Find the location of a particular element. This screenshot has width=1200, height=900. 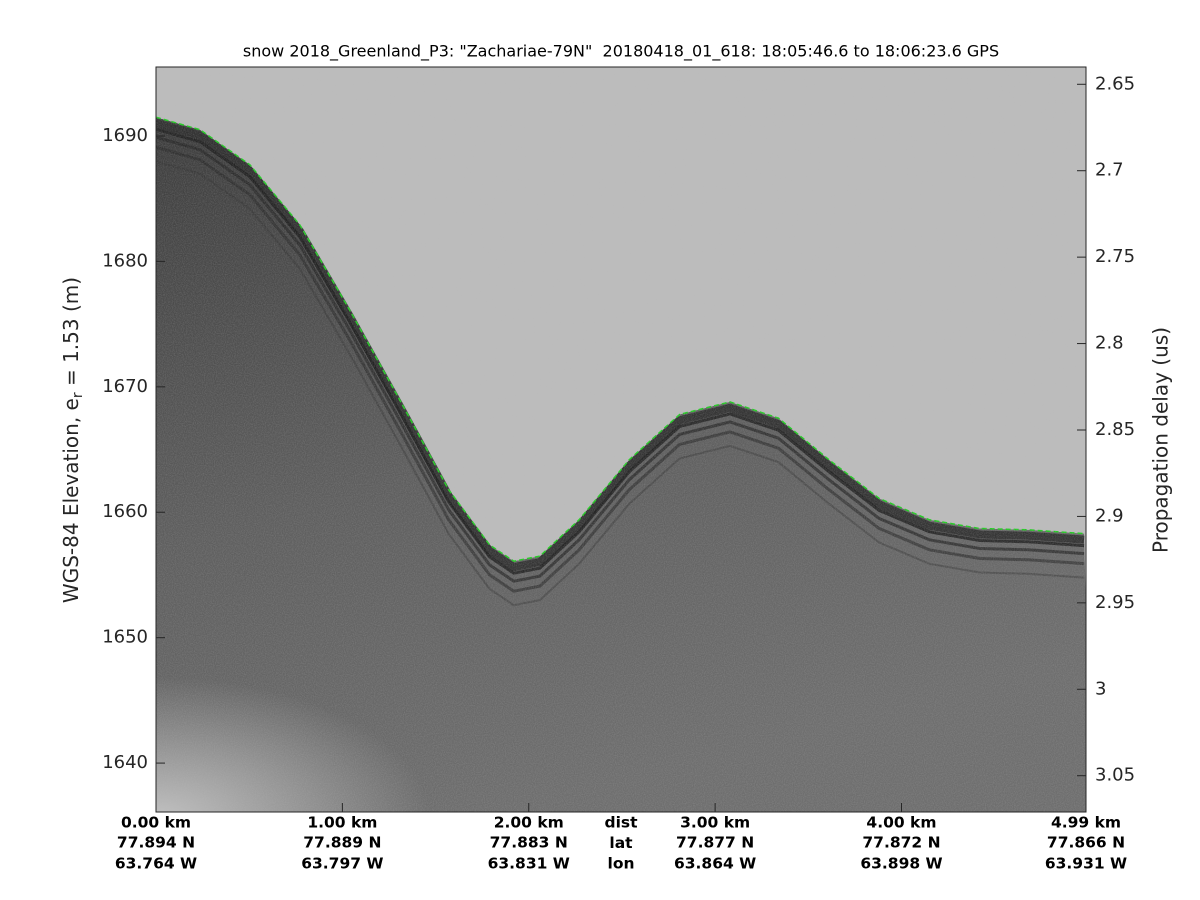

y2-tick-label: 3.05 is located at coordinates (1115, 775).